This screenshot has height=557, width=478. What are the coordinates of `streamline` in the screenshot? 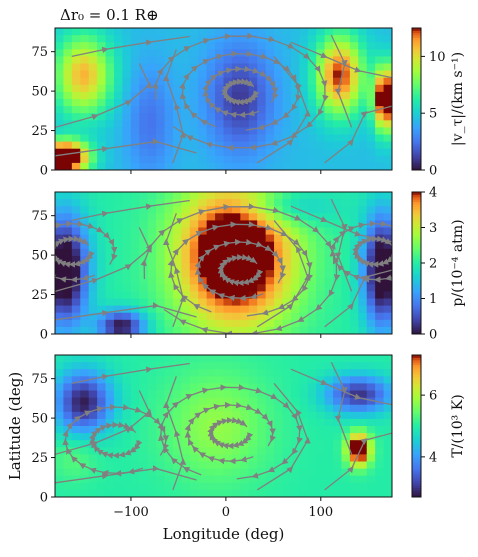 It's located at (130, 373).